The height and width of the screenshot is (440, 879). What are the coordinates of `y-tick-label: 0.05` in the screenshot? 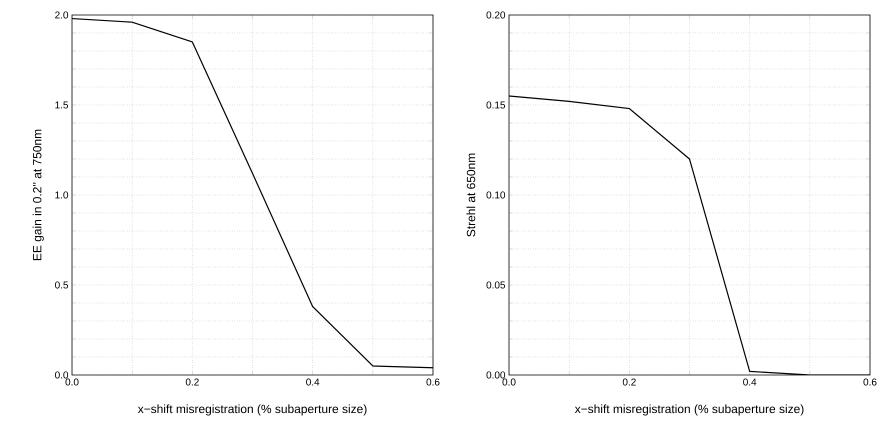 It's located at (496, 285).